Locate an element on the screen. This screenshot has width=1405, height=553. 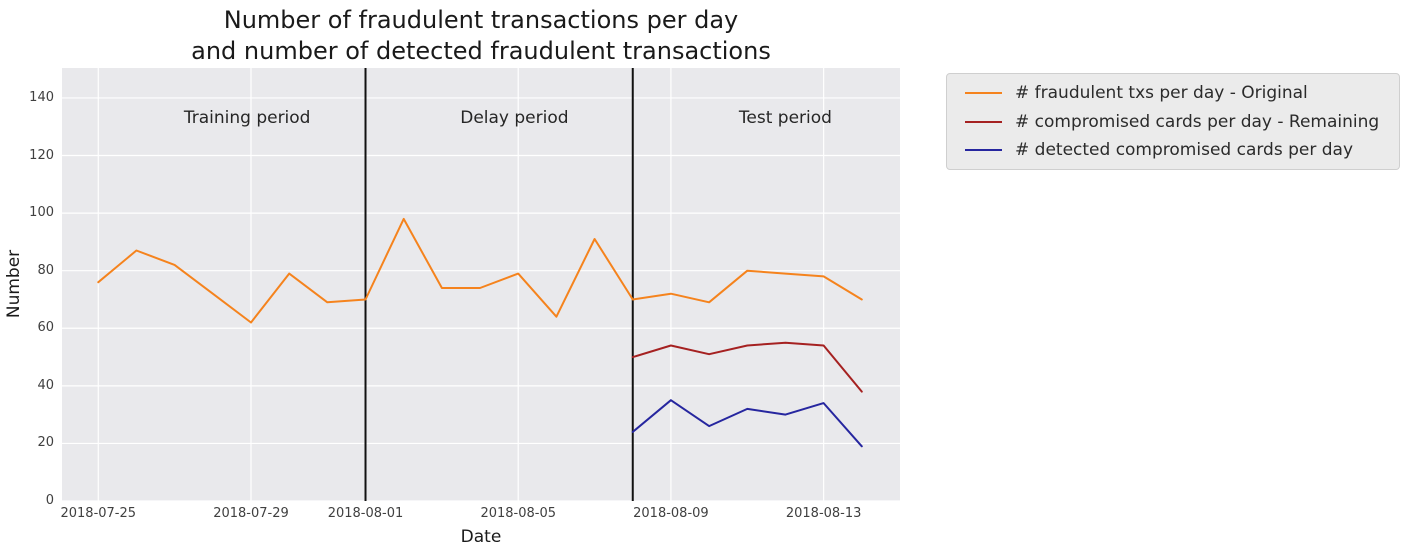
y-tick-label: 80 is located at coordinates (45, 270).